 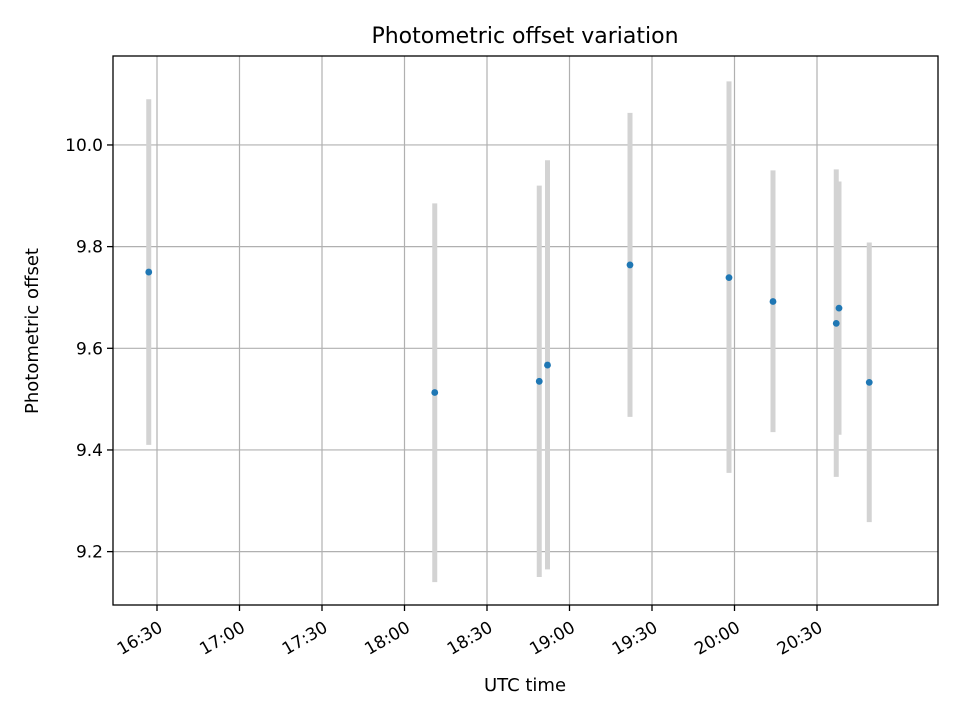 What do you see at coordinates (717, 639) in the screenshot?
I see `x-tick-label: 20:00` at bounding box center [717, 639].